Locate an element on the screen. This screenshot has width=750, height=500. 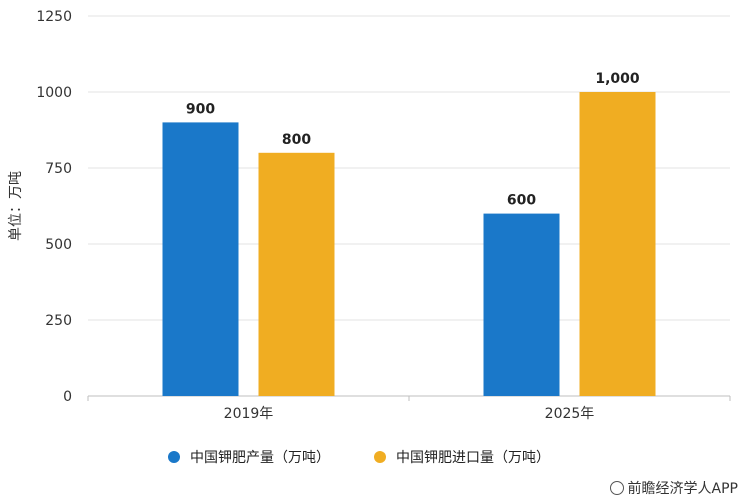
legend-item-import: 中国钾肥进口量（万吨） is located at coordinates (462, 457).